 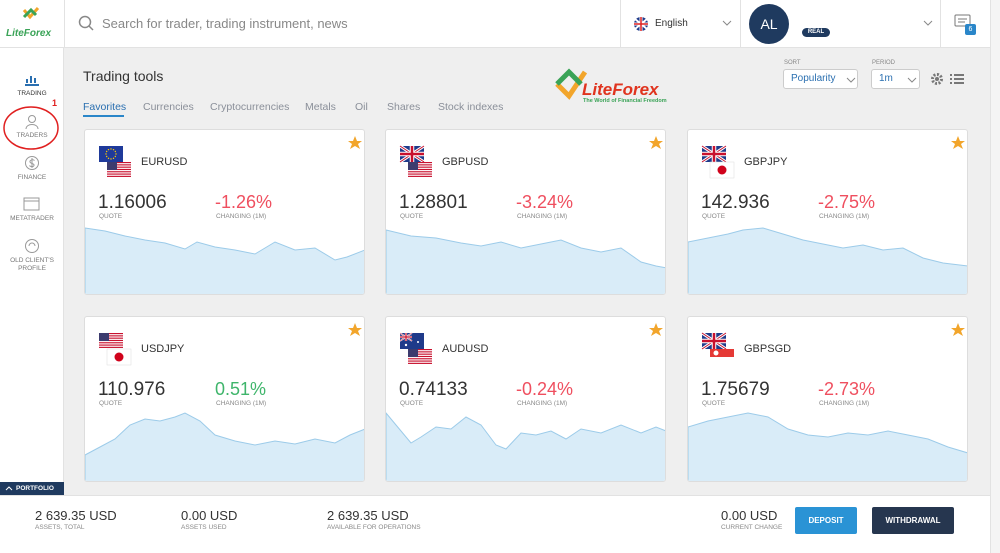 What do you see at coordinates (913, 520) in the screenshot?
I see `button: WITHDRAWAL` at bounding box center [913, 520].